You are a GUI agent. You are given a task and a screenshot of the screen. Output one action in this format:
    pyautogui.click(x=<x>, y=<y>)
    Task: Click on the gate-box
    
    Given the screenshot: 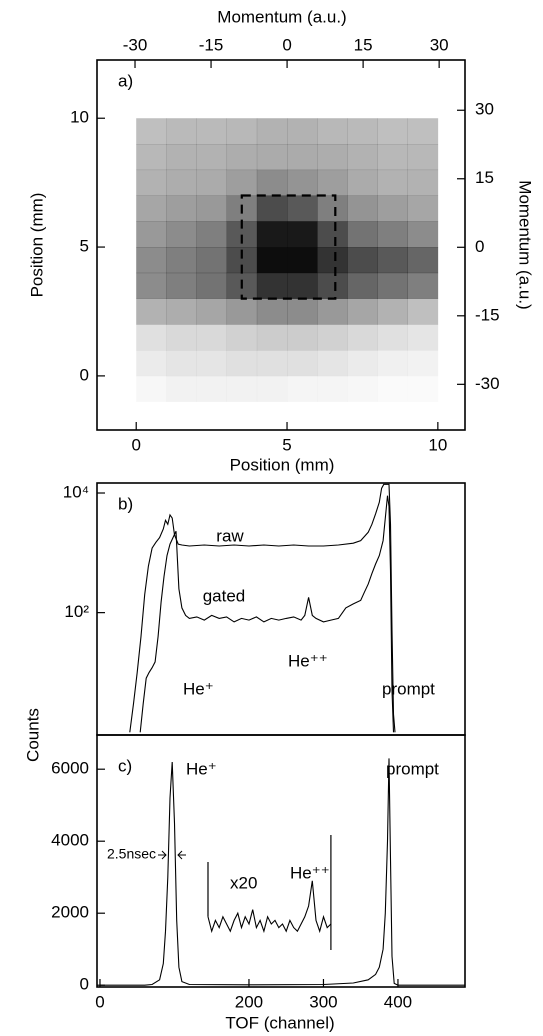 What is the action you would take?
    pyautogui.click(x=288, y=247)
    